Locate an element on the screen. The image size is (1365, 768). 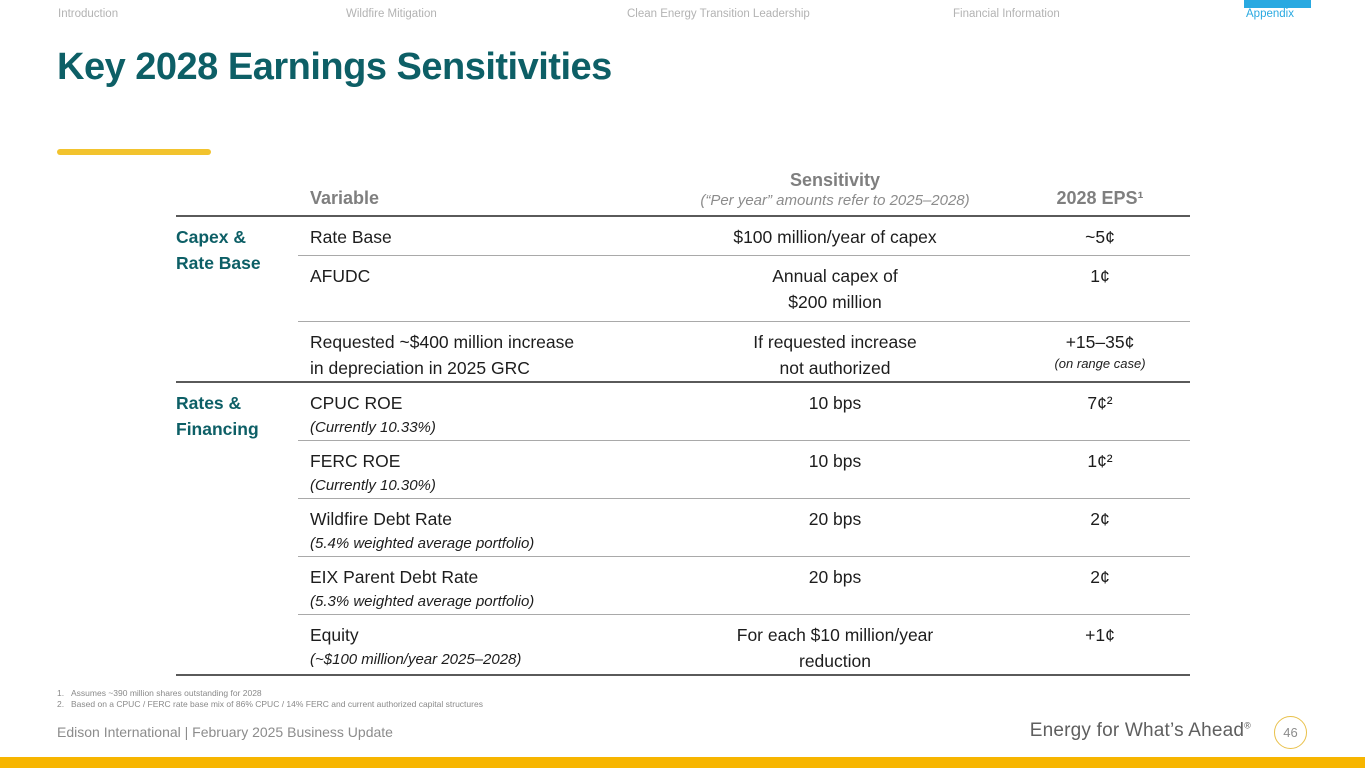
brand-tagline: Energy for What’s Ahead® is located at coordinates (1140, 731).